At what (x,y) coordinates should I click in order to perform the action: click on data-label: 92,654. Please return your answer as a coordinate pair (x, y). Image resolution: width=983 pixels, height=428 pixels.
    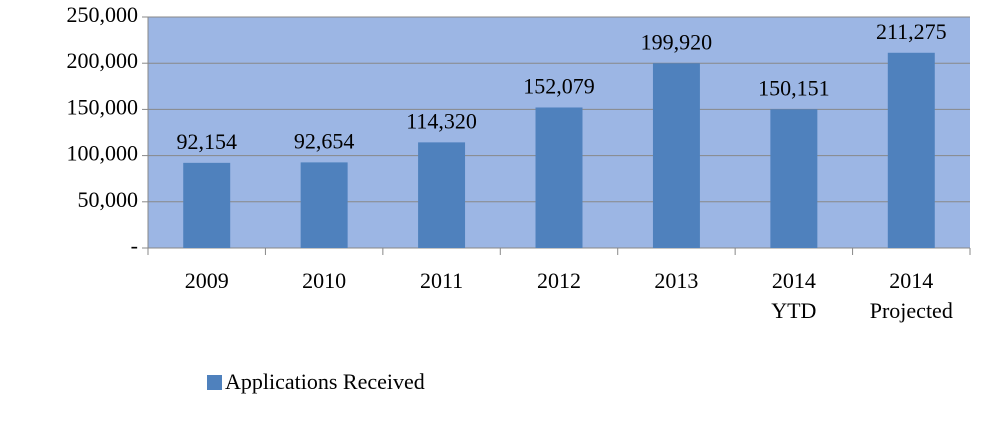
    Looking at the image, I should click on (324, 140).